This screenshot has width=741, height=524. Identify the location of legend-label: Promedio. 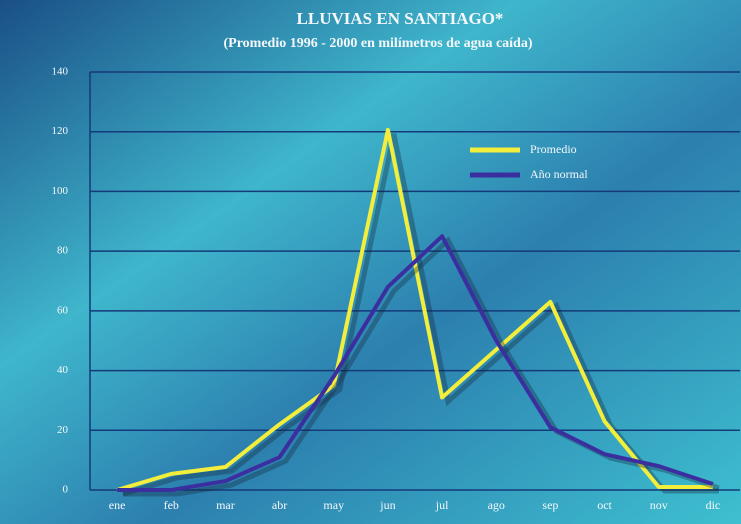
(553, 149).